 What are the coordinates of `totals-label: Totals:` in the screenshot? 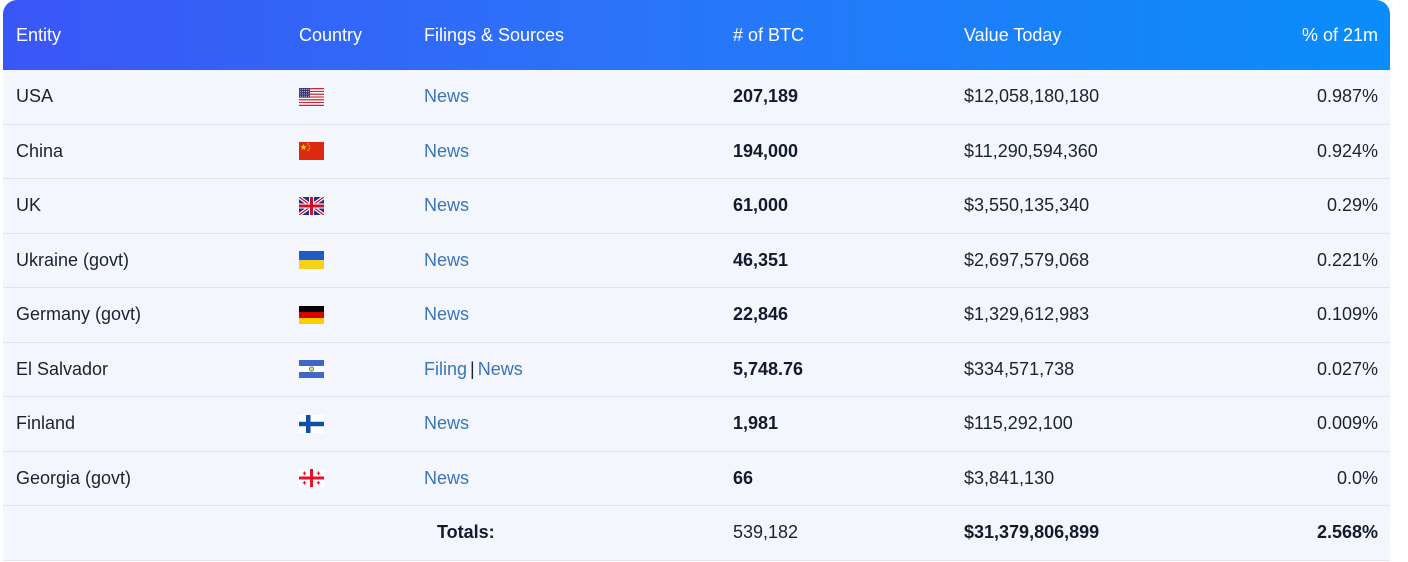 It's located at (466, 532).